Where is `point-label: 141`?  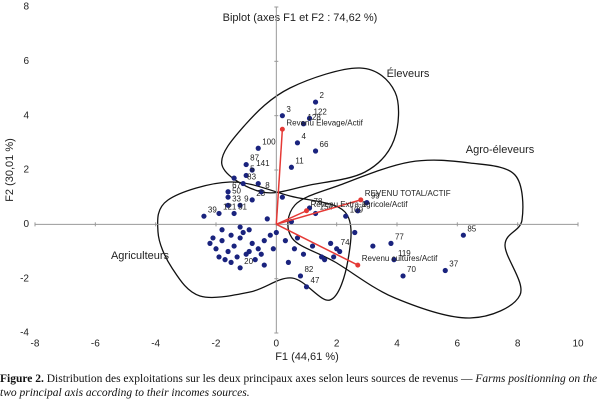
point-label: 141 is located at coordinates (263, 163).